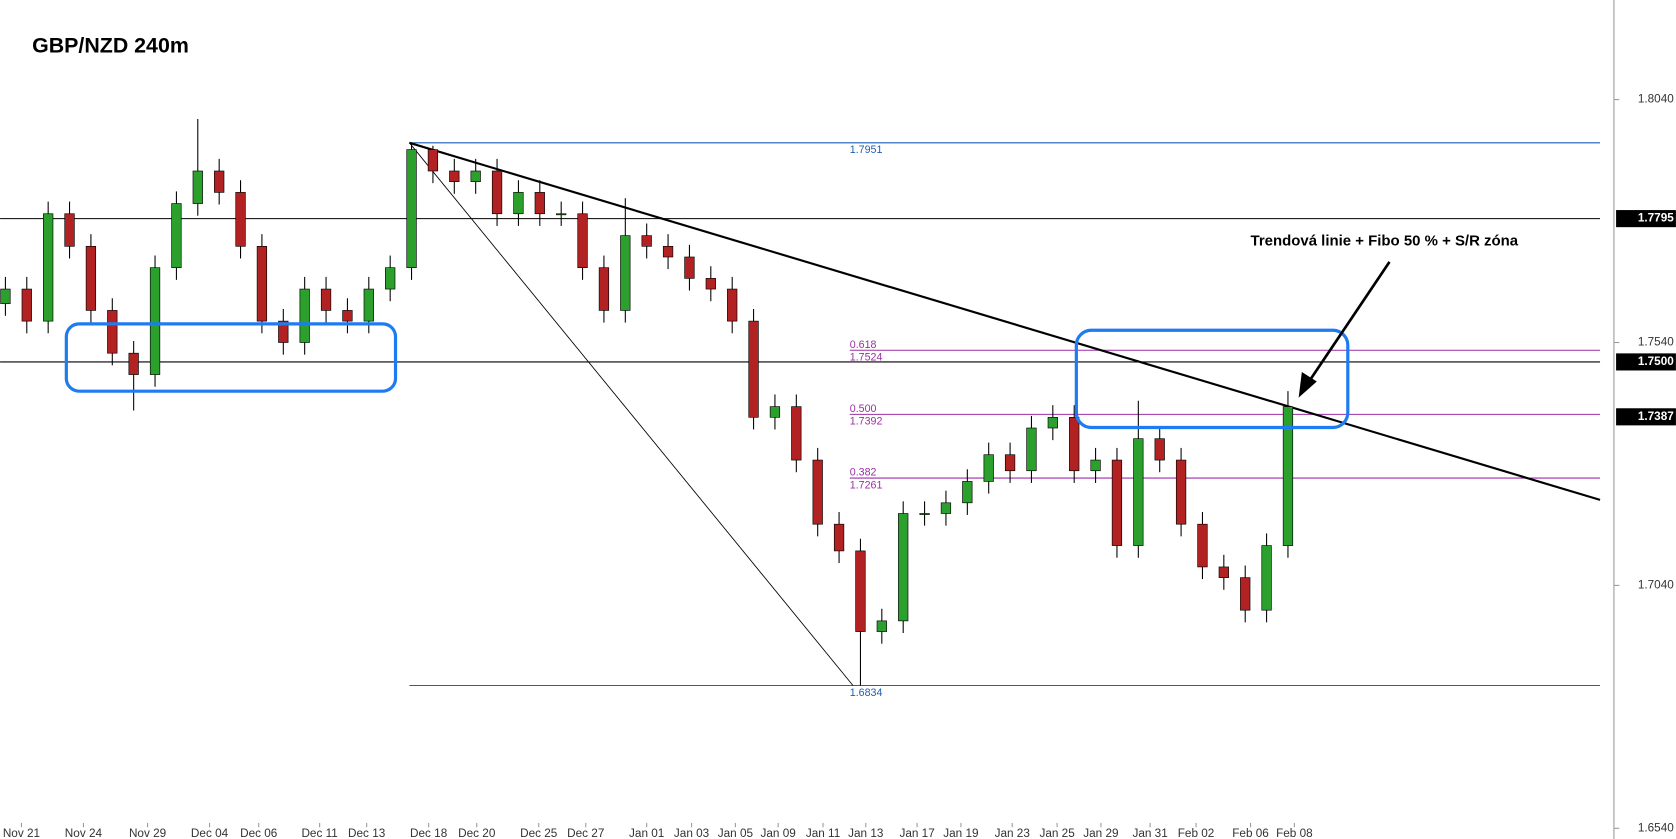  Describe the element at coordinates (1656, 218) in the screenshot. I see `price-box-label: 1.7795` at that location.